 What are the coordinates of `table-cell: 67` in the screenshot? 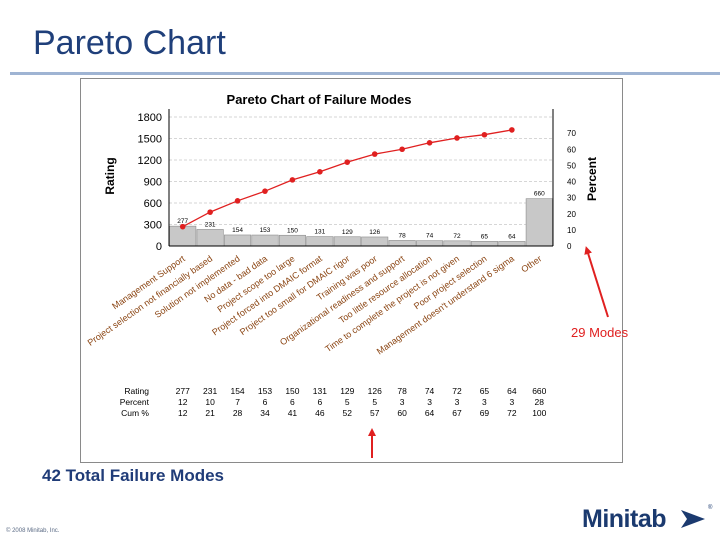 It's located at (457, 413).